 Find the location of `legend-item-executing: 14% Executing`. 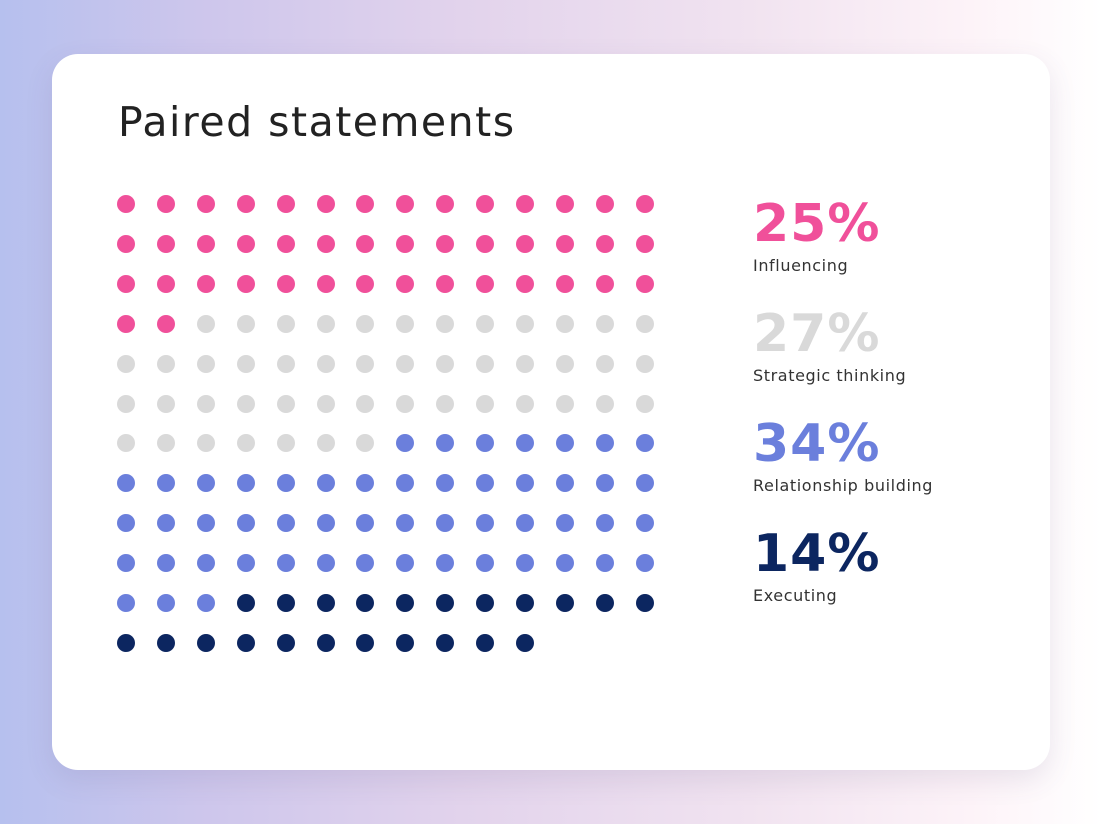

legend-item-executing: 14% Executing is located at coordinates (883, 577).